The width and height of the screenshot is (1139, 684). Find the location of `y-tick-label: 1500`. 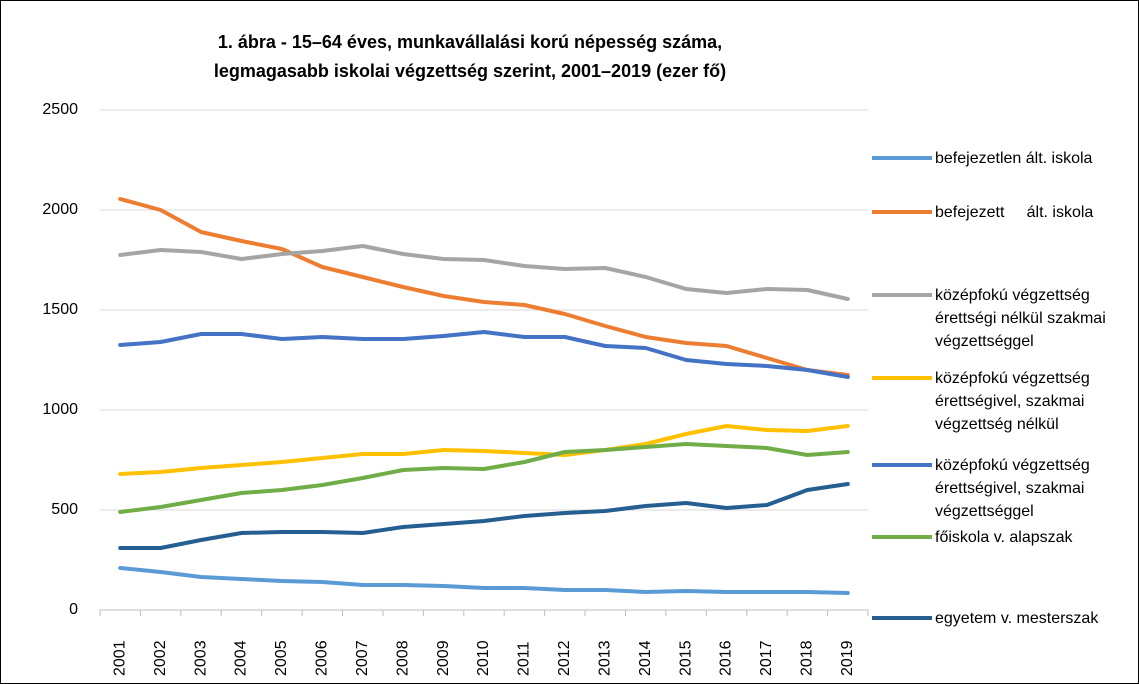

y-tick-label: 1500 is located at coordinates (60, 309).